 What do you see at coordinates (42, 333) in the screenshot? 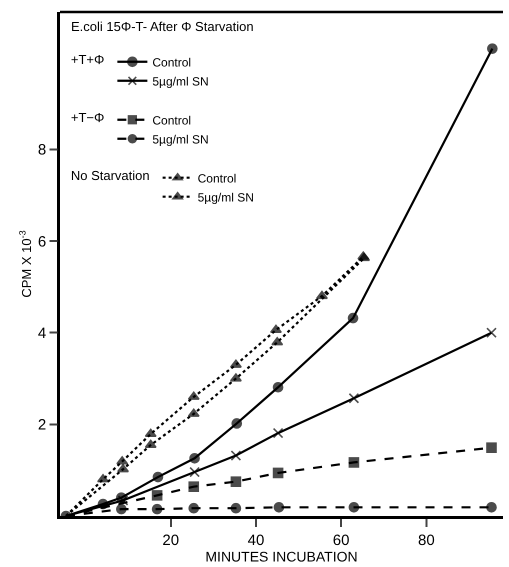
I see `y-tick-label: 4` at bounding box center [42, 333].